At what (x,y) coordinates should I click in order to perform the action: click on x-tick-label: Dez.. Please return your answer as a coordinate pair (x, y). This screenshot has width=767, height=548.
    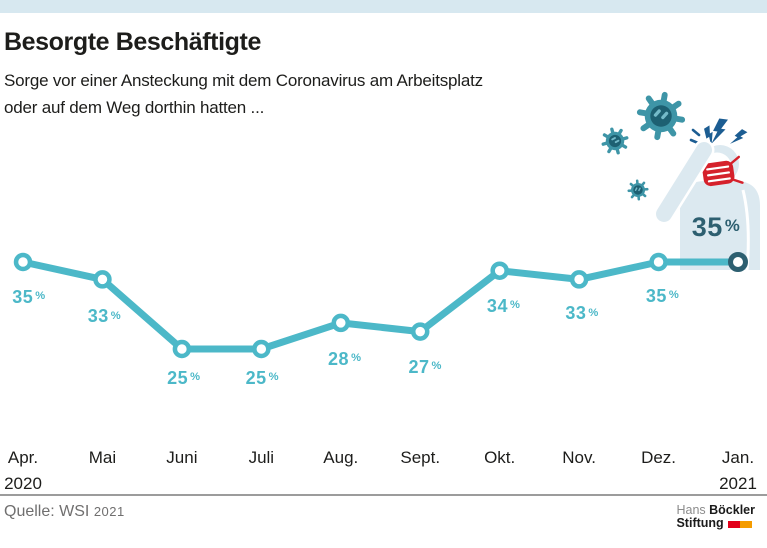
    Looking at the image, I should click on (659, 457).